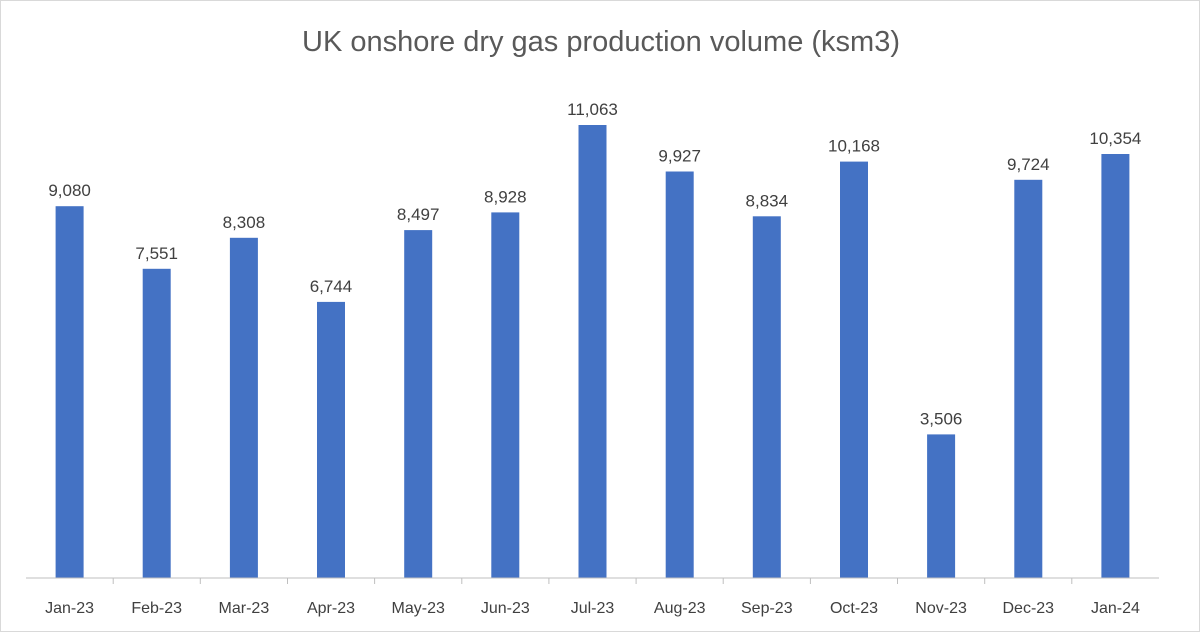 The image size is (1200, 633). Describe the element at coordinates (593, 608) in the screenshot. I see `x-tick-label-jul-23: Jul-23` at that location.